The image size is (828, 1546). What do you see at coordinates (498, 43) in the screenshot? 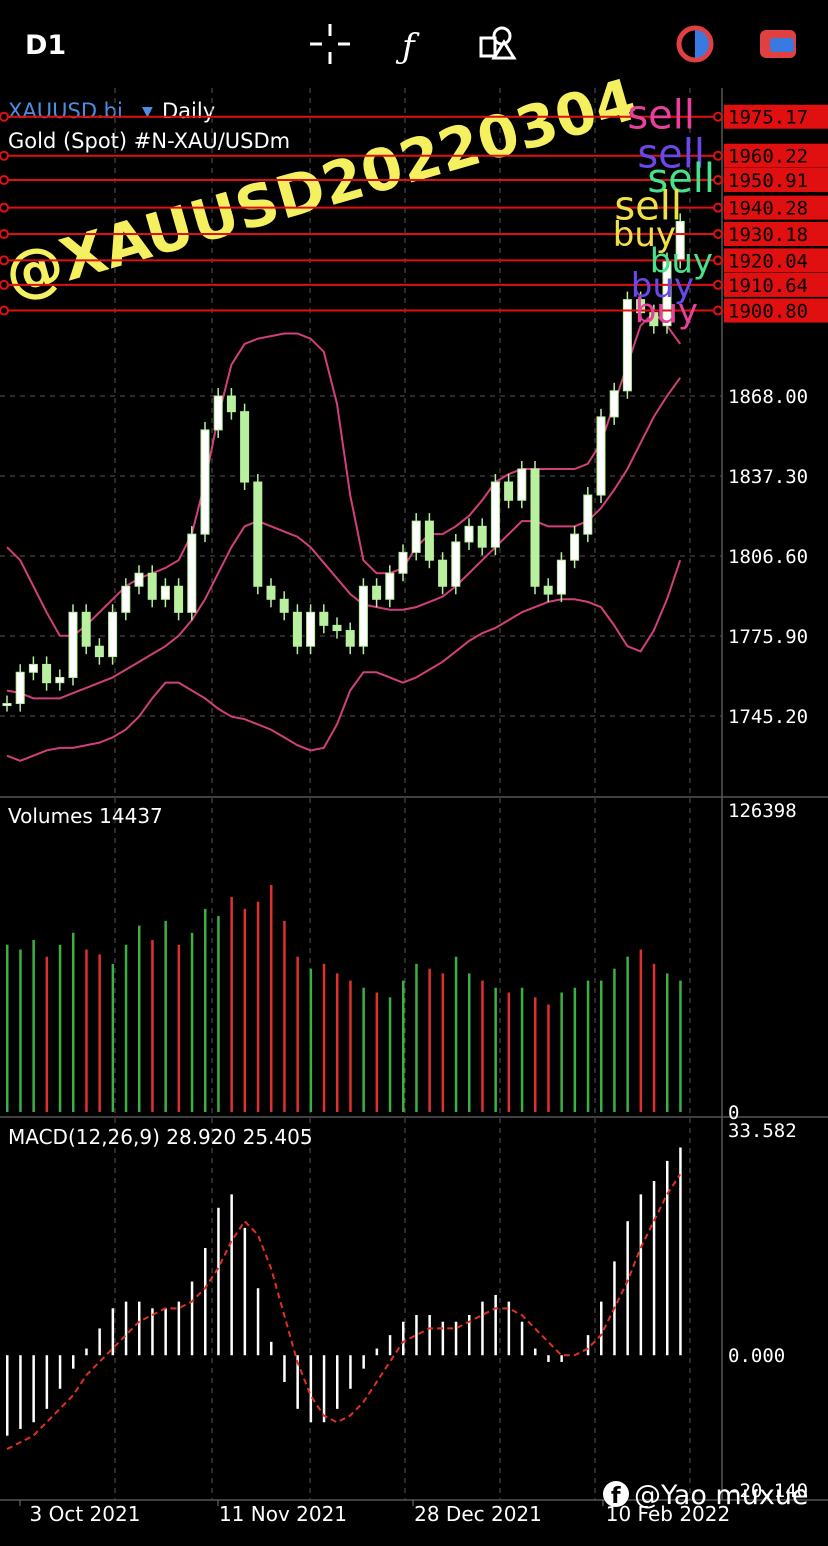
I see `objects-icon` at bounding box center [498, 43].